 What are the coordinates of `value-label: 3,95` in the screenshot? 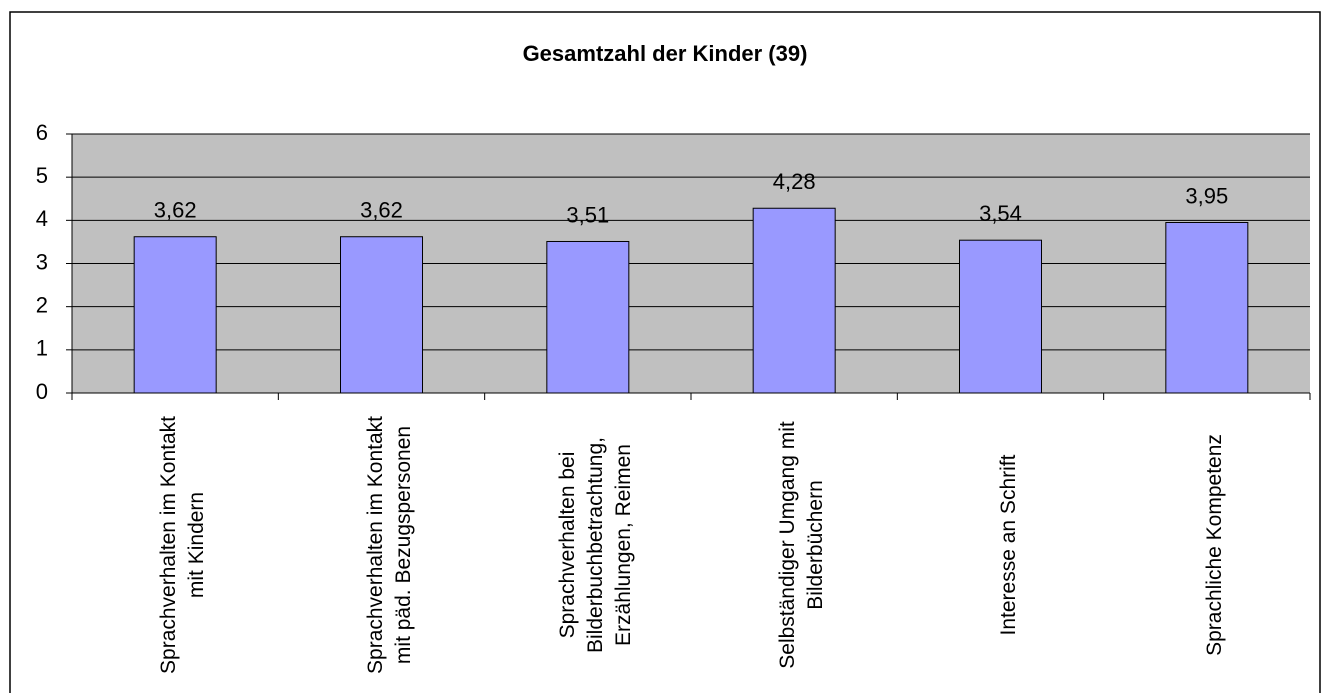 It's located at (1206, 195).